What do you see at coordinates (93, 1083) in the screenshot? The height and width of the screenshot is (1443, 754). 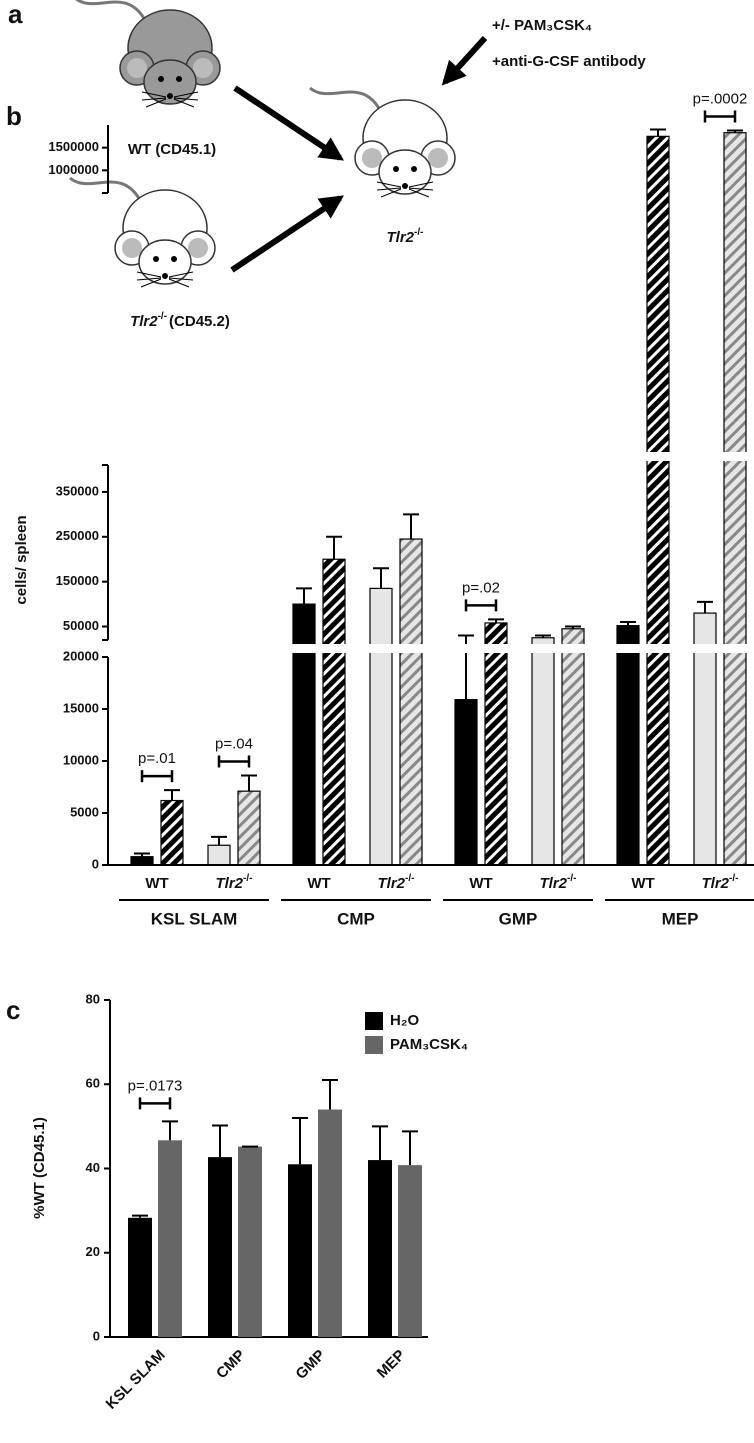 I see `y-tick-label: 60` at bounding box center [93, 1083].